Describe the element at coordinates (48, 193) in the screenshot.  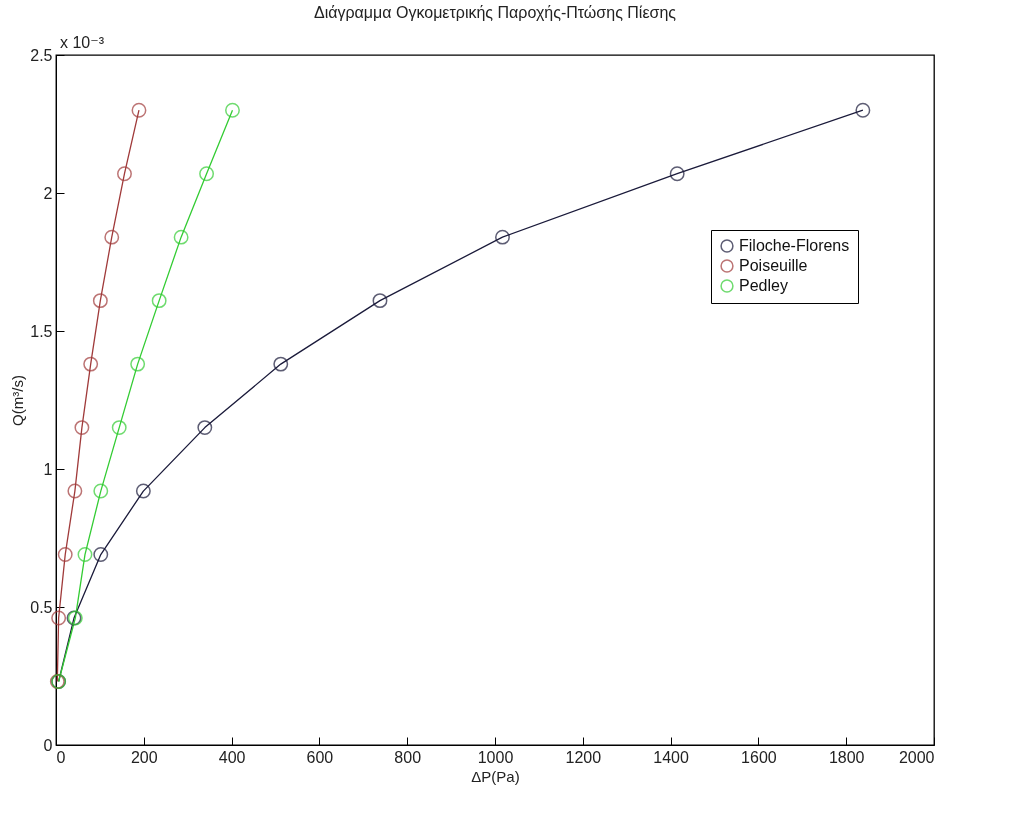
I see `y-tick-label: 2` at that location.